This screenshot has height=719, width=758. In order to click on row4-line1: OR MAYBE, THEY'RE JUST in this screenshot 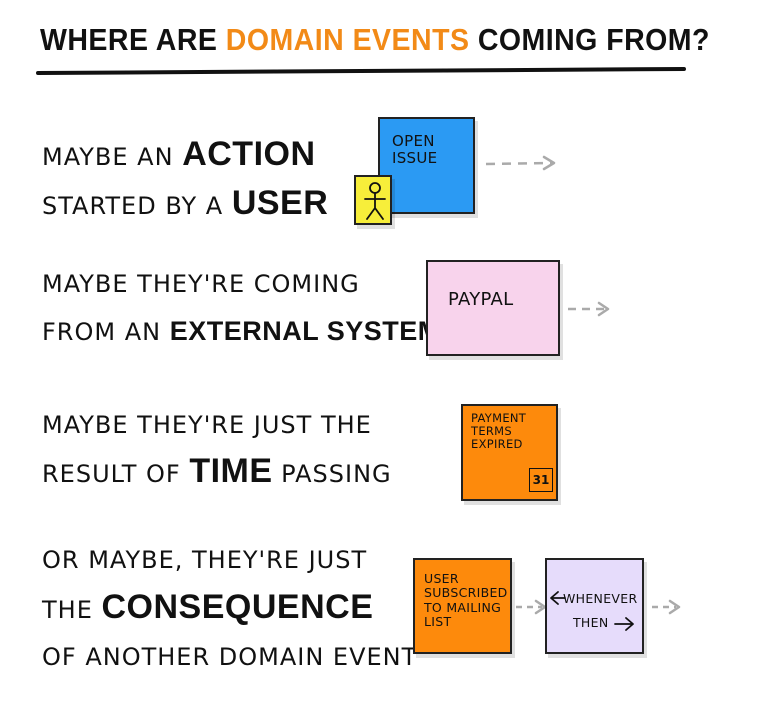, I will do `click(204, 560)`.